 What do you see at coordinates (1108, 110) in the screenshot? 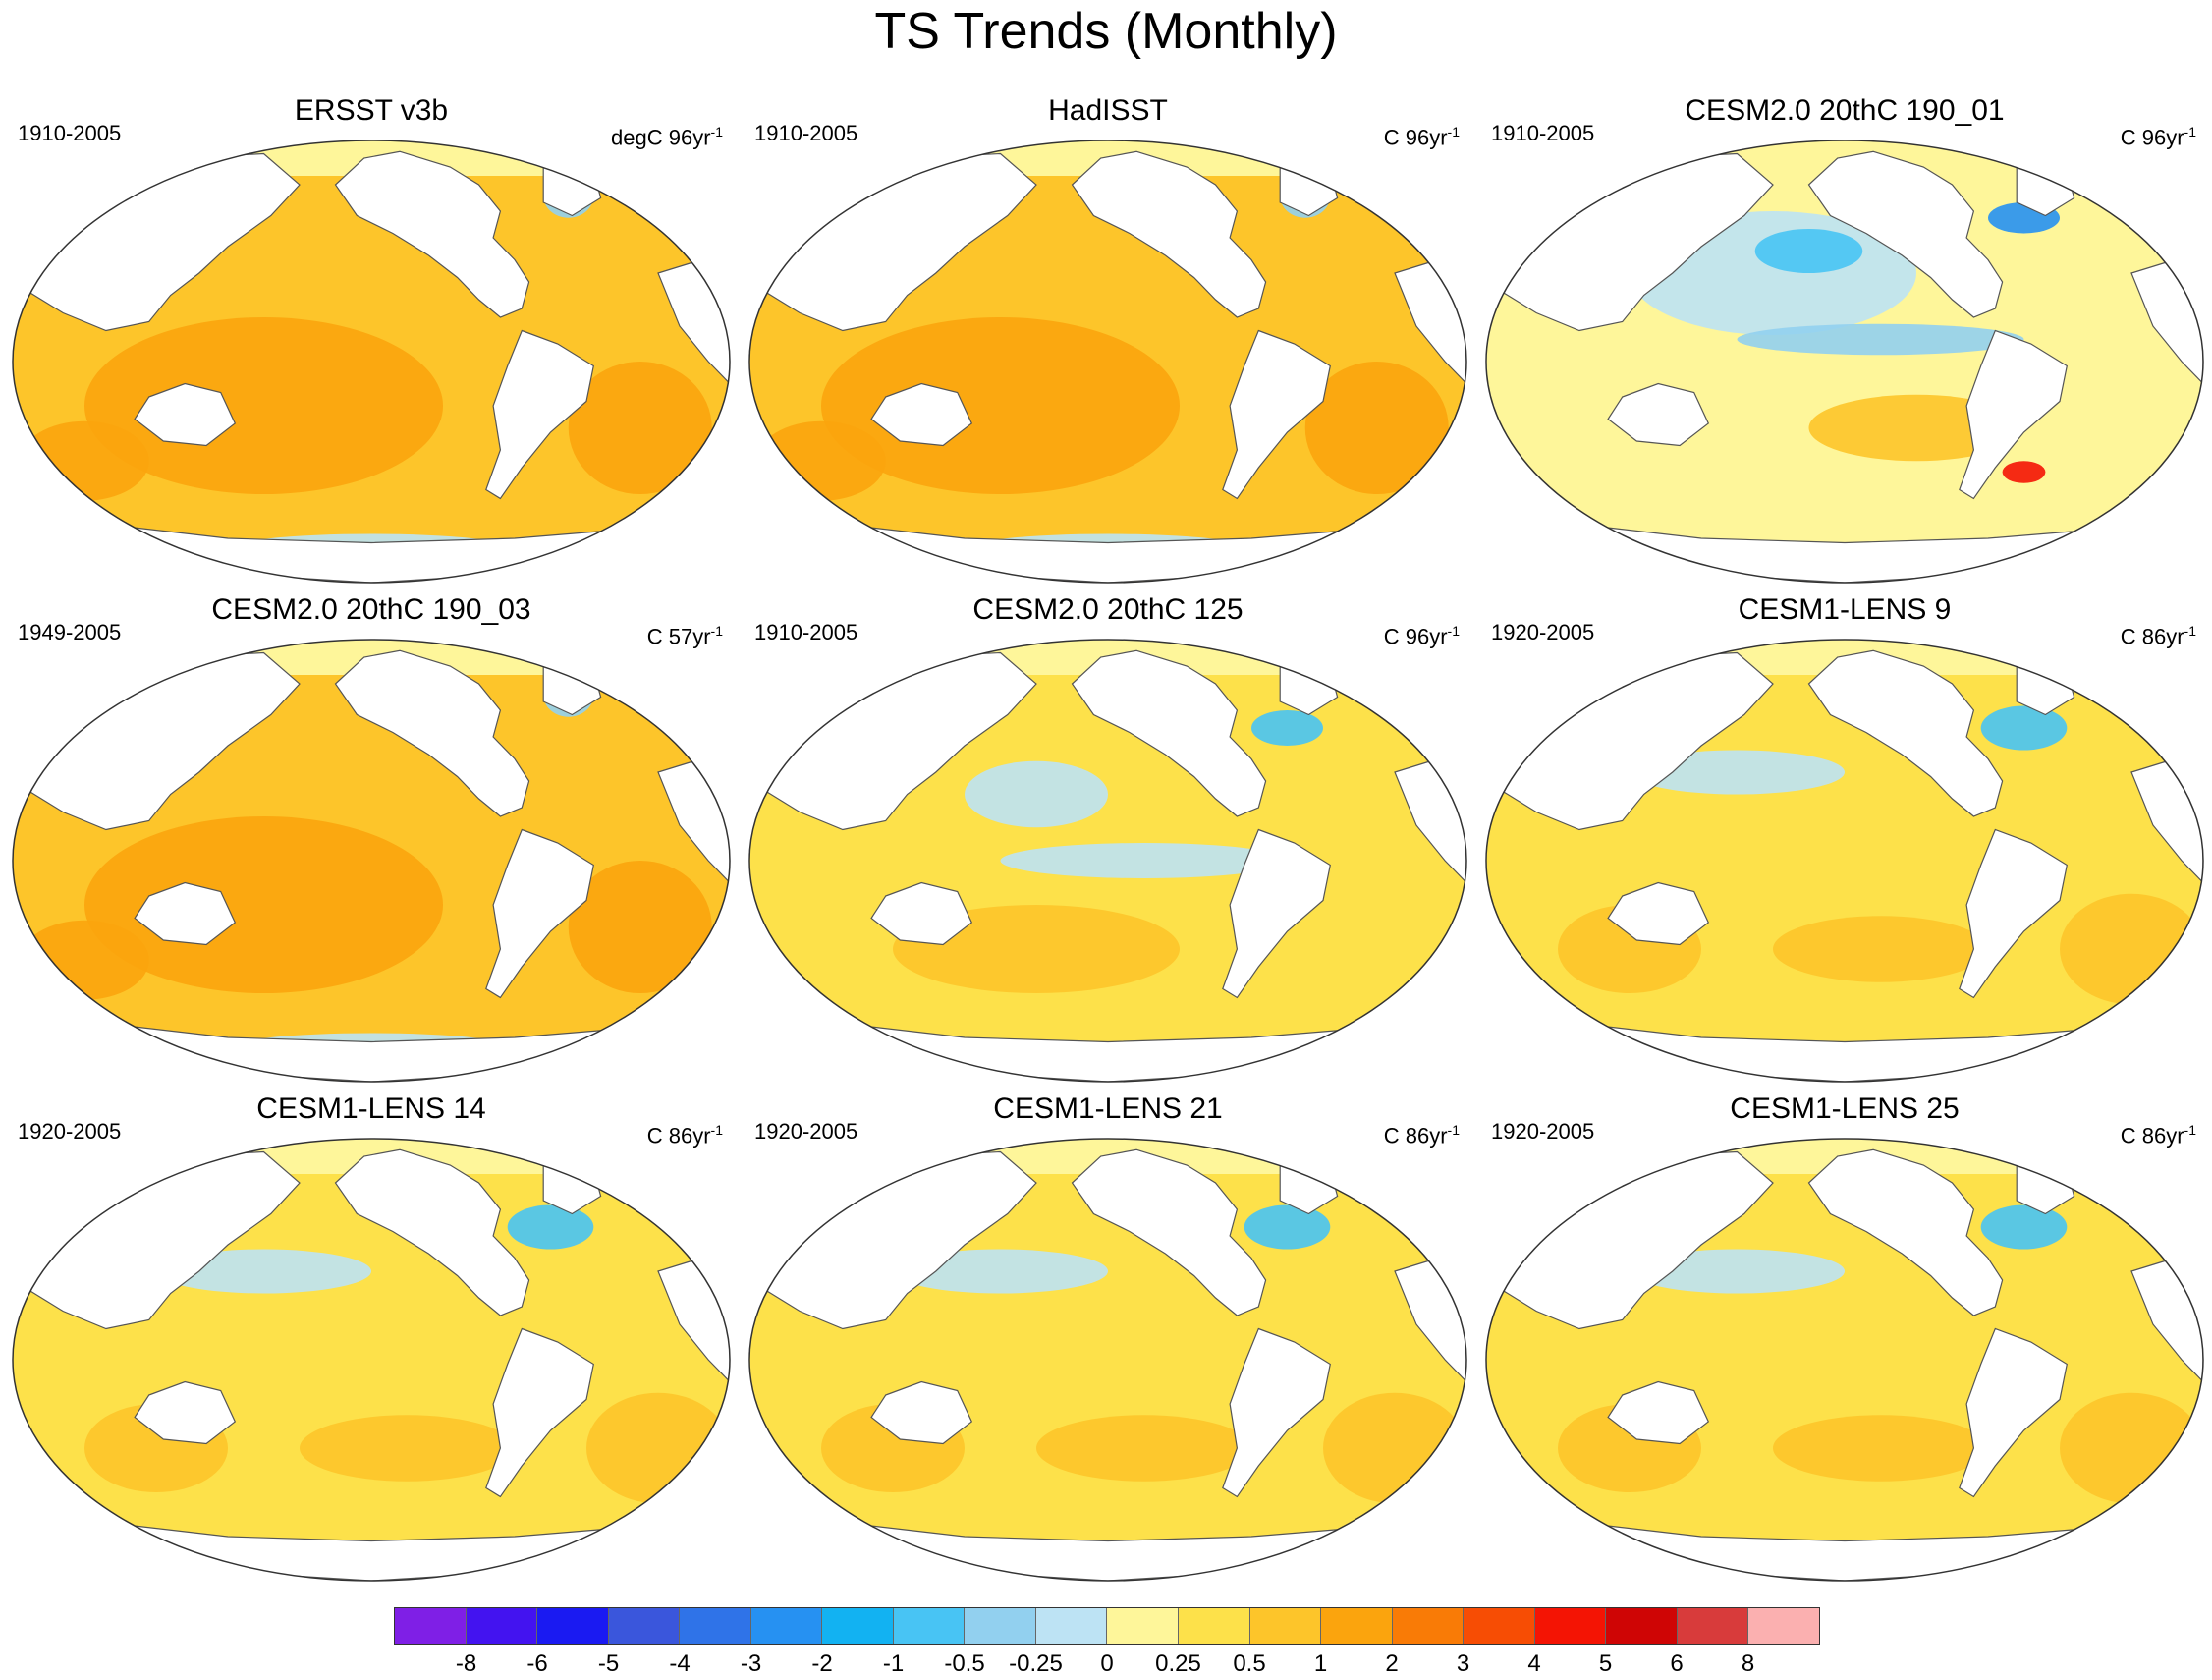
I see `panel-title: HadISST` at bounding box center [1108, 110].